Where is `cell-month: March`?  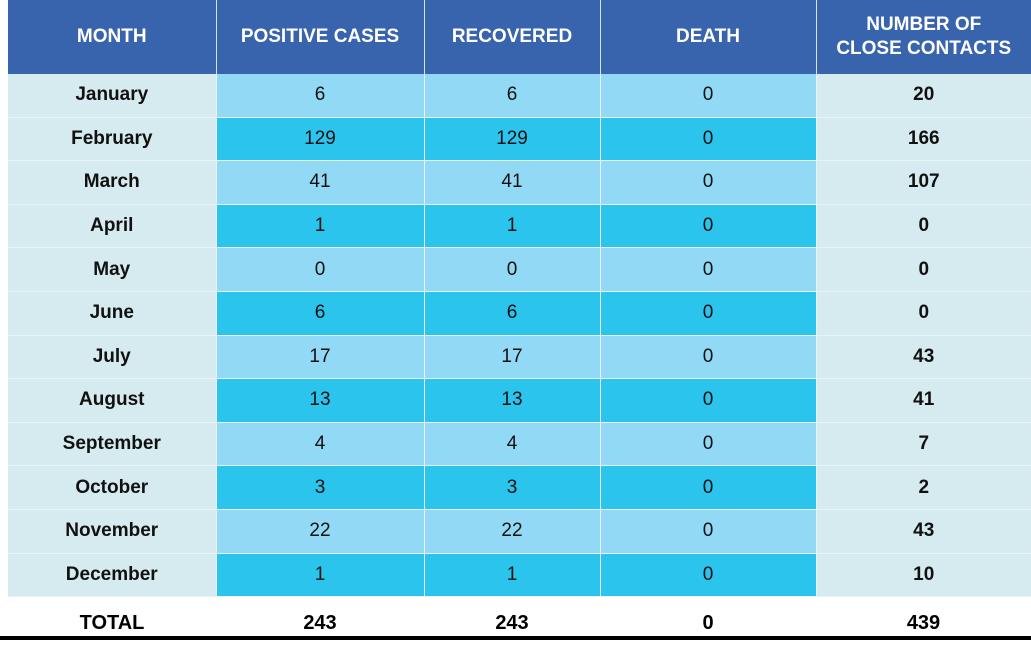
cell-month: March is located at coordinates (112, 182).